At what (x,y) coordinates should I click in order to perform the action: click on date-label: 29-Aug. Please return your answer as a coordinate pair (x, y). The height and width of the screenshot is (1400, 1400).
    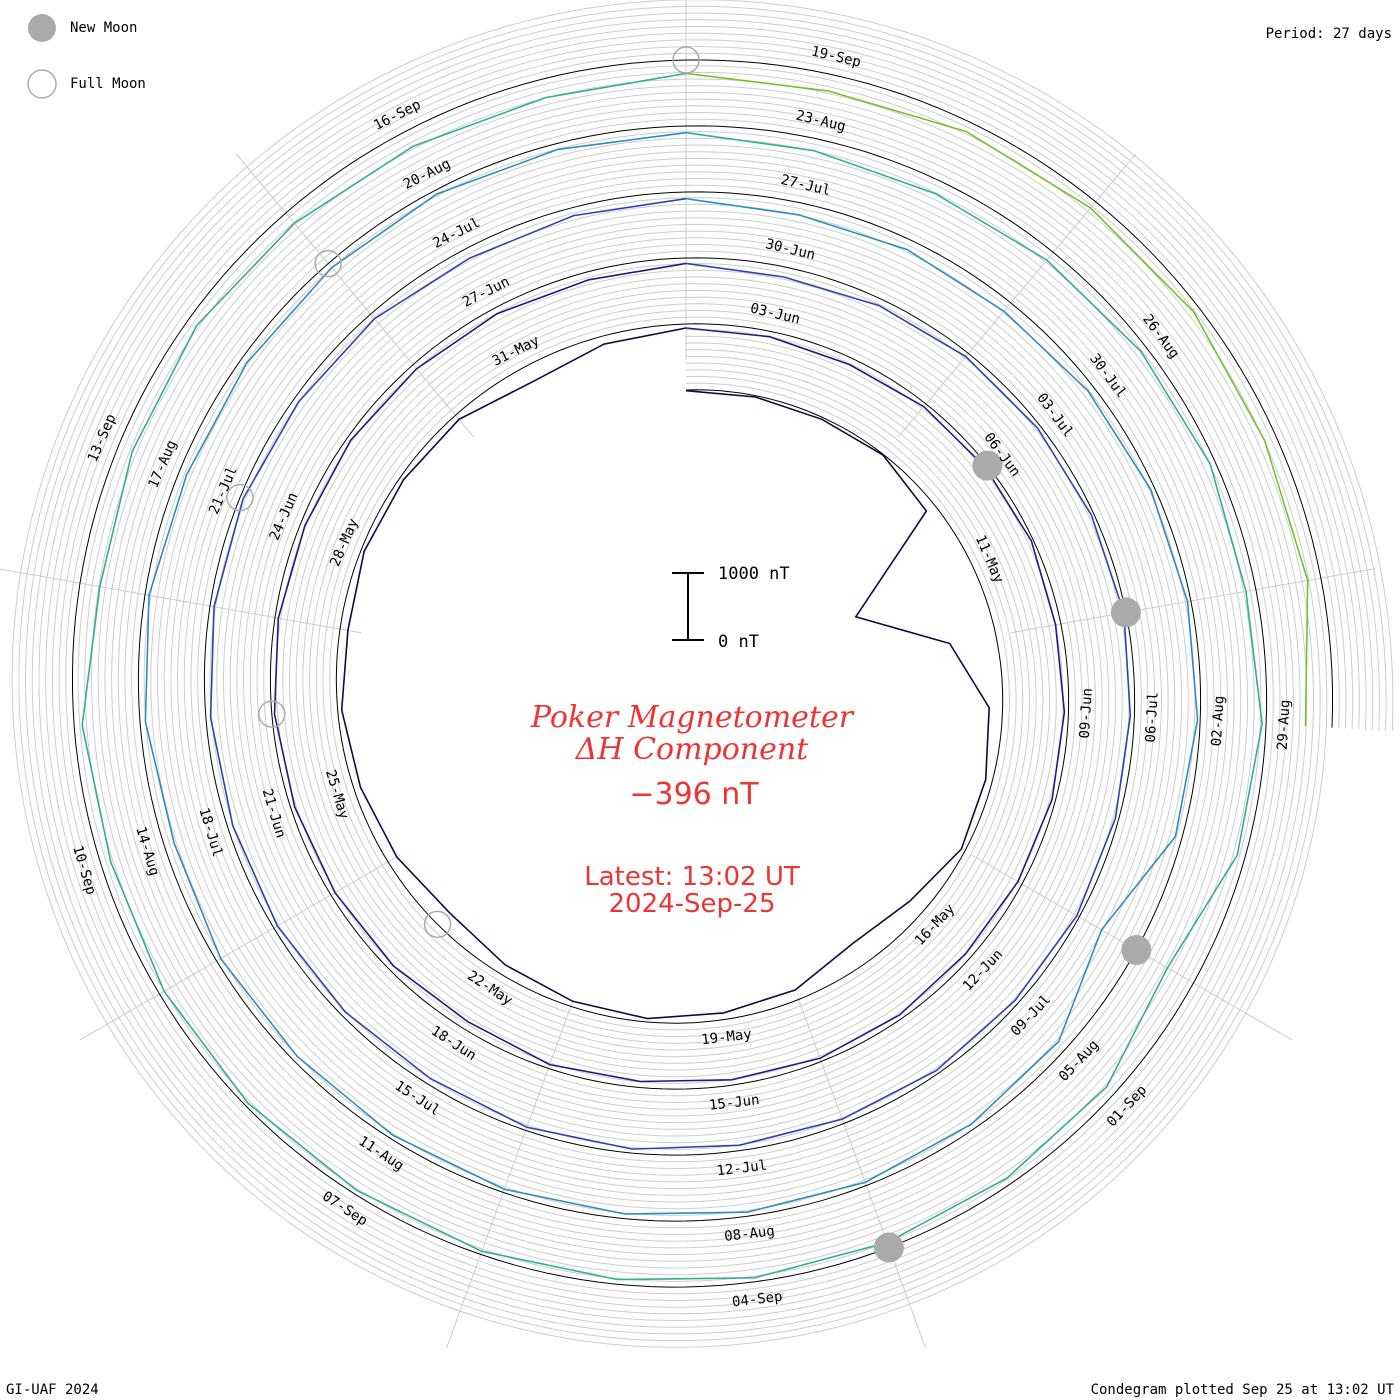
    Looking at the image, I should click on (1284, 724).